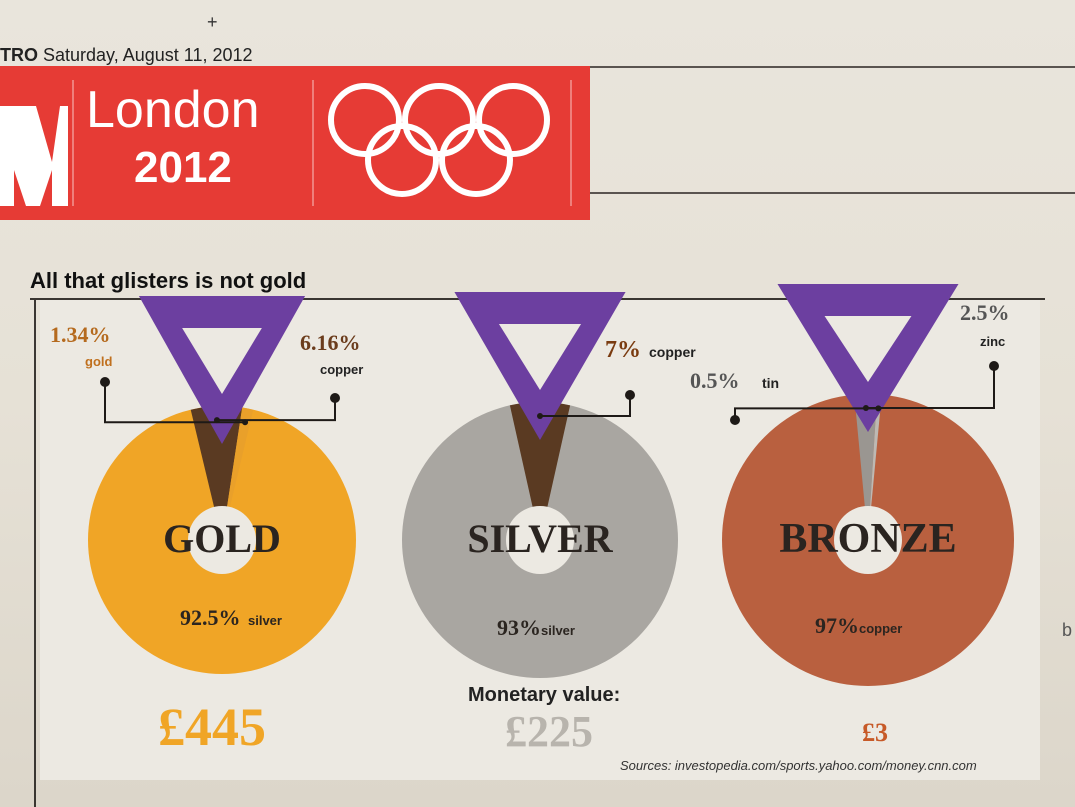  I want to click on bronze-medal-name: BRONZE, so click(867, 539).